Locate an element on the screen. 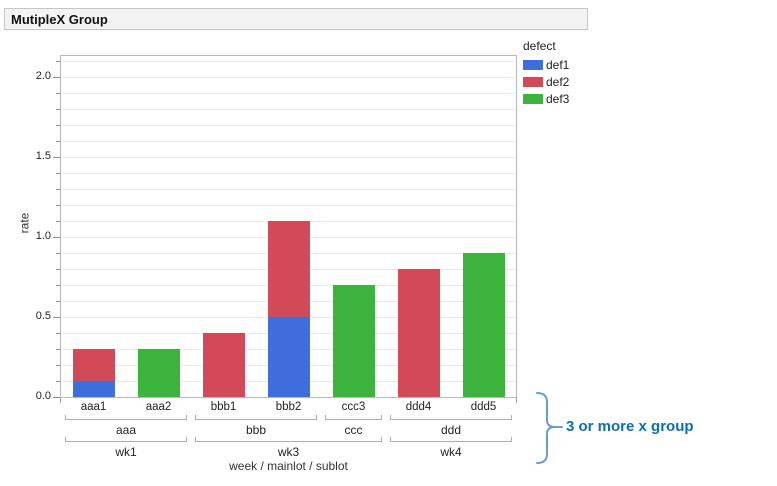 The image size is (777, 486). group-bracket-week-wk3 is located at coordinates (288, 439).